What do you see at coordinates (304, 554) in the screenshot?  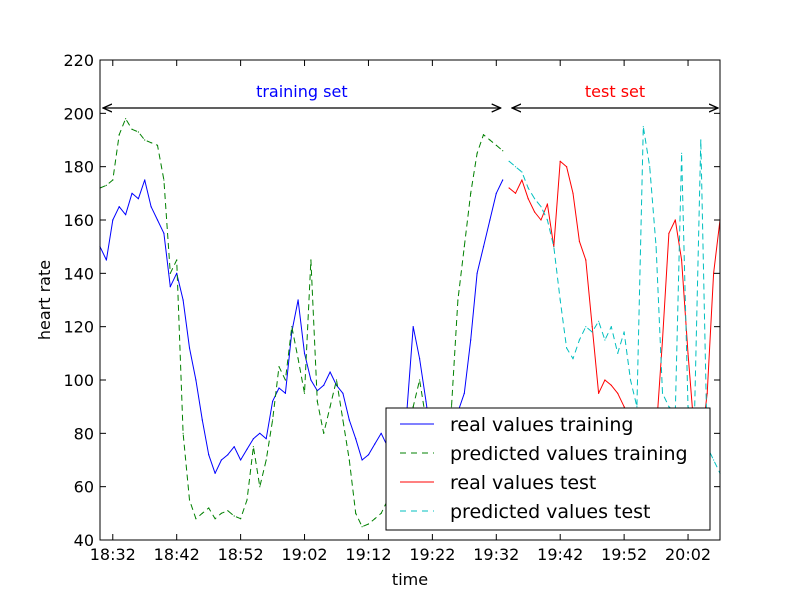 I see `x-tick-label: 19:02` at bounding box center [304, 554].